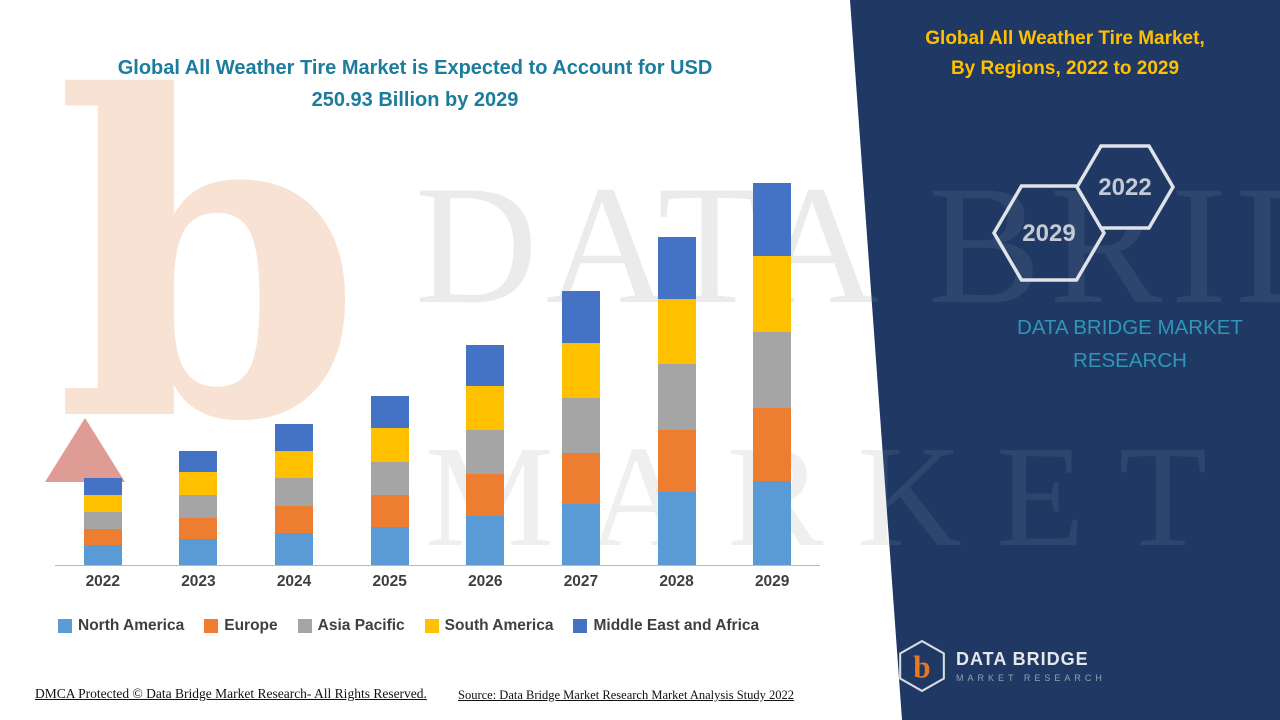 The image size is (1280, 720). I want to click on hexagon-2029, so click(1049, 233).